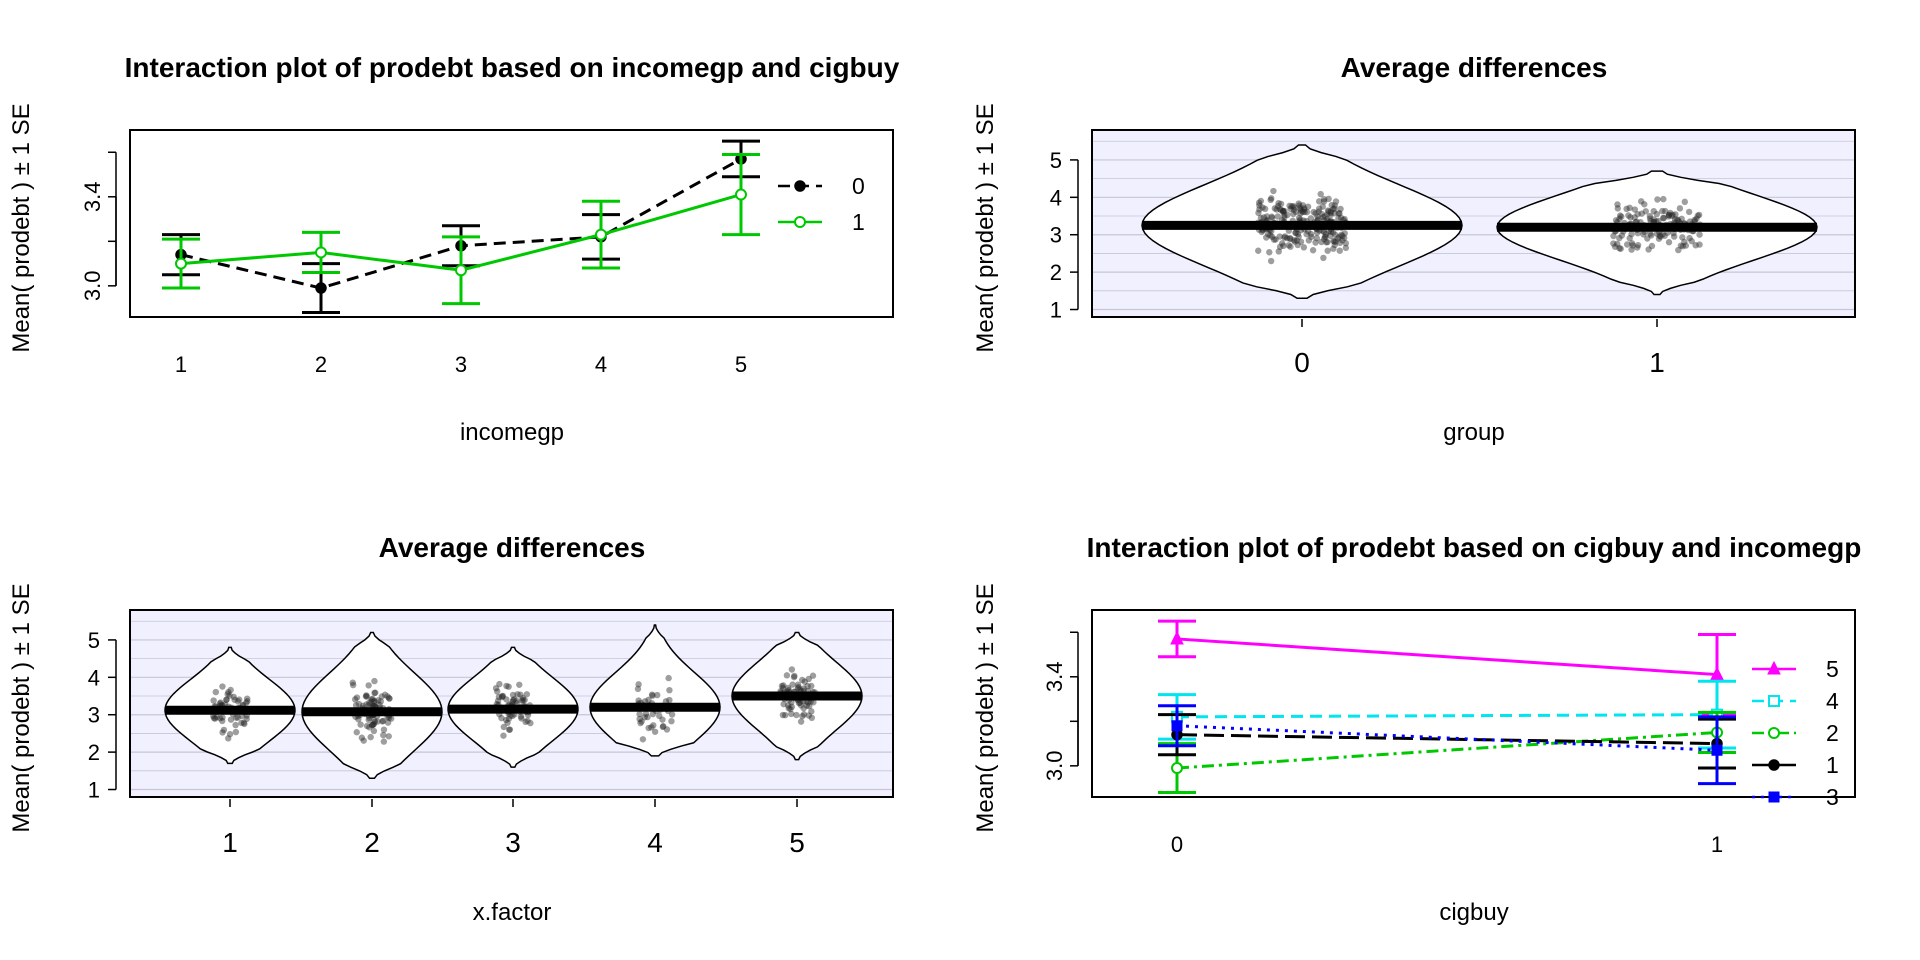  What do you see at coordinates (92, 286) in the screenshot?
I see `y-tick-label: 3.0` at bounding box center [92, 286].